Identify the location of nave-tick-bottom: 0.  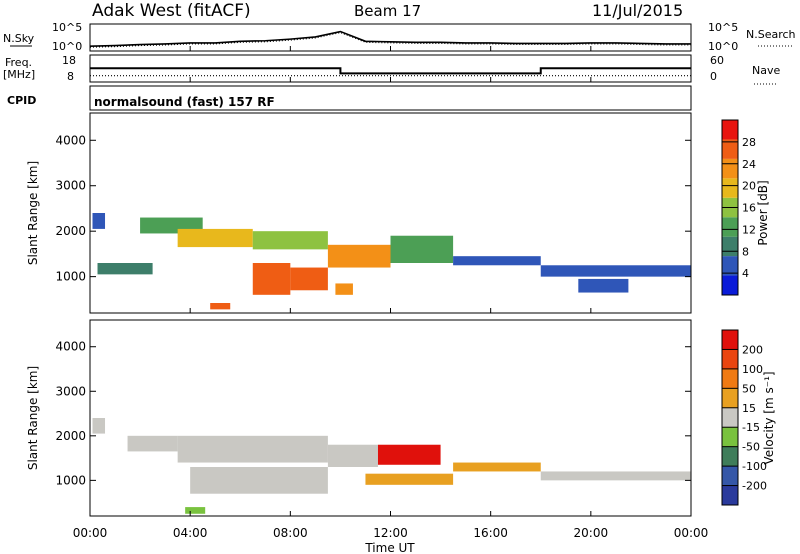
(713, 76).